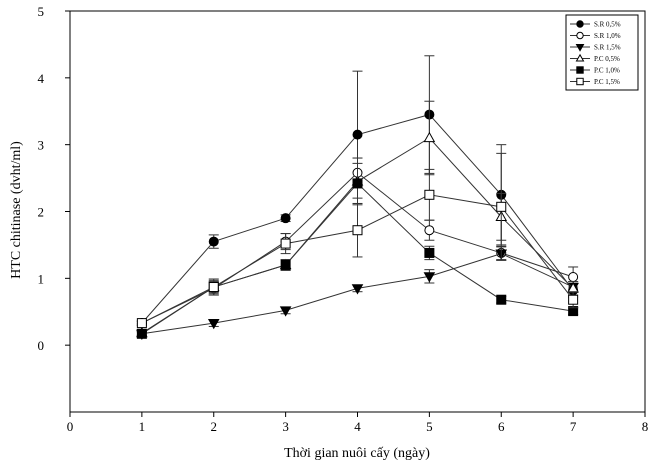  I want to click on y-tick-label: 5, so click(41, 11).